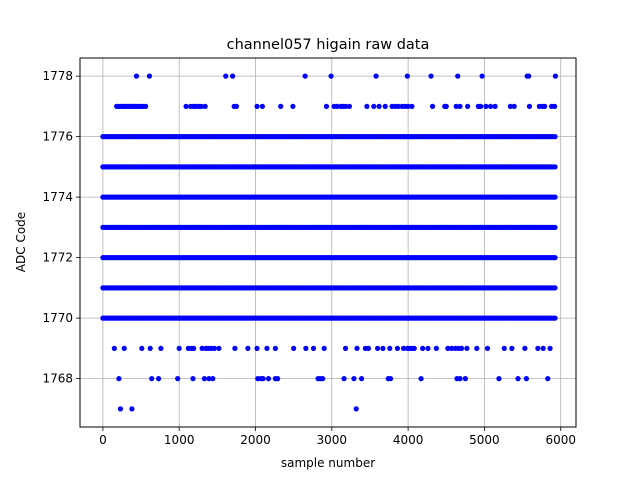 This screenshot has width=640, height=480. Describe the element at coordinates (57, 258) in the screenshot. I see `y-tick-label: 1772` at that location.